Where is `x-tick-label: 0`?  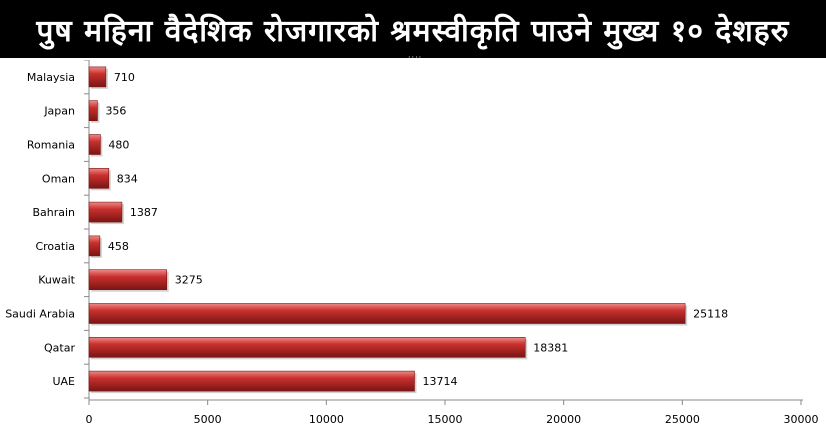
x-tick-label: 0 is located at coordinates (89, 419).